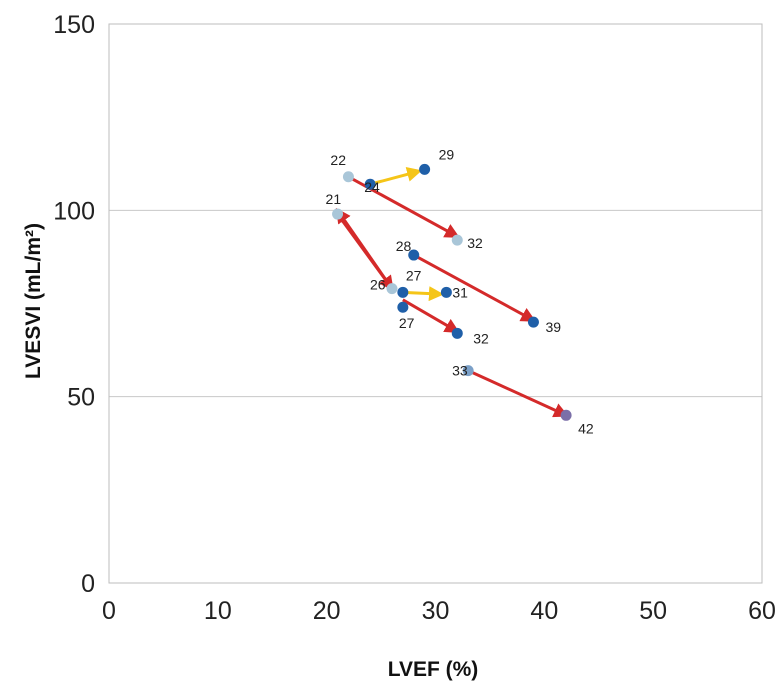  I want to click on point-label: 24, so click(372, 187).